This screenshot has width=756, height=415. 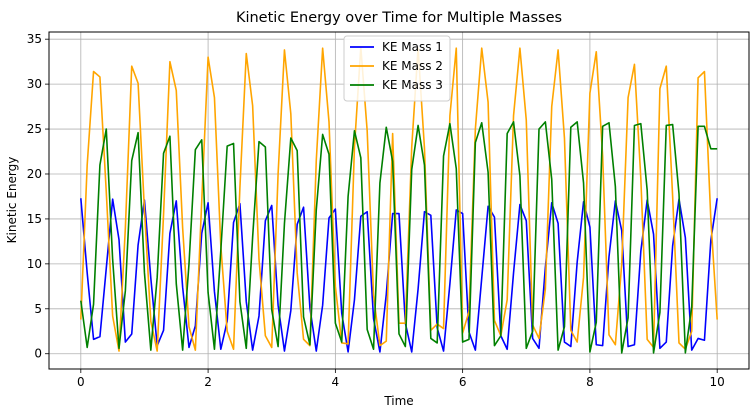 I want to click on x-tick-label: 8, so click(x=590, y=382).